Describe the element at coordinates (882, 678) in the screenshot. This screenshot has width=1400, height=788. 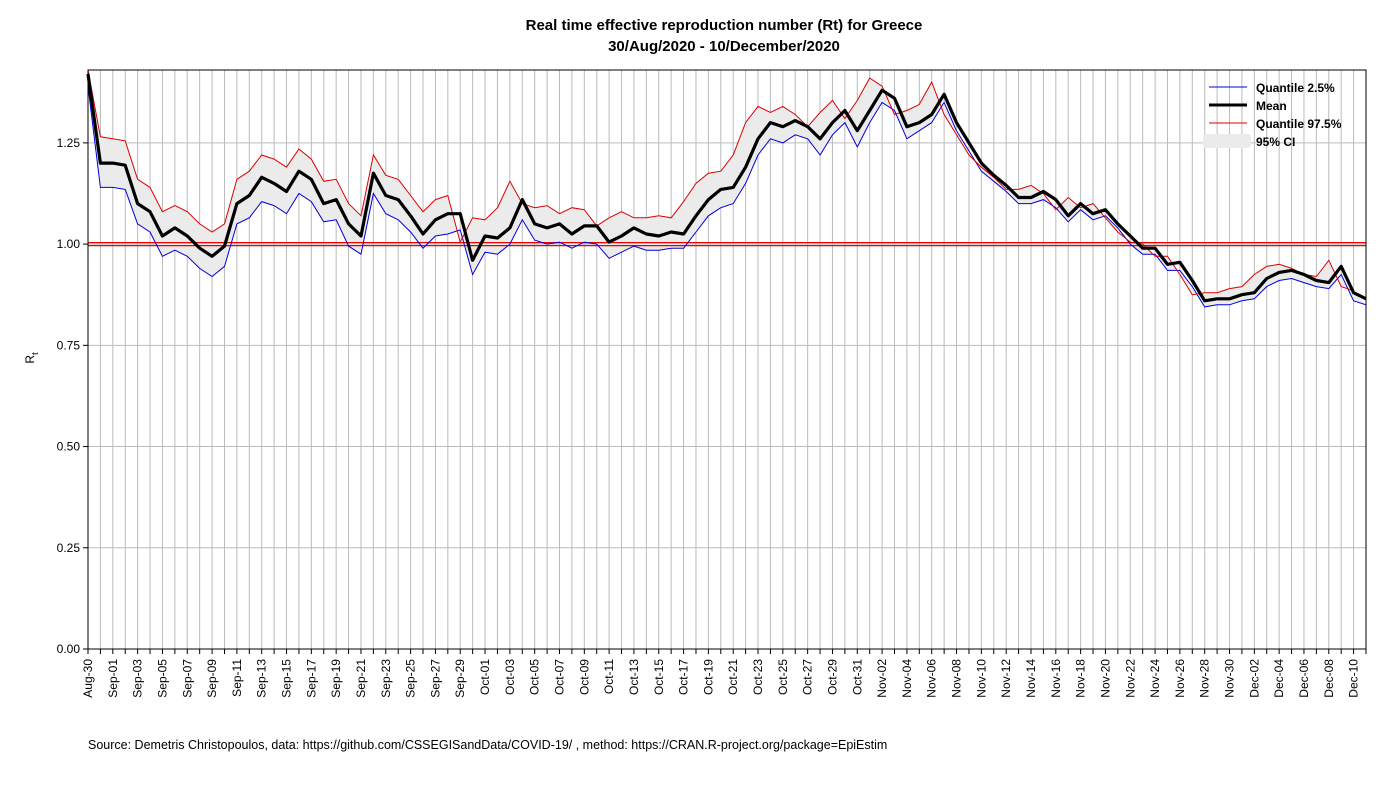
I see `x-tick-label: Nov-02` at that location.